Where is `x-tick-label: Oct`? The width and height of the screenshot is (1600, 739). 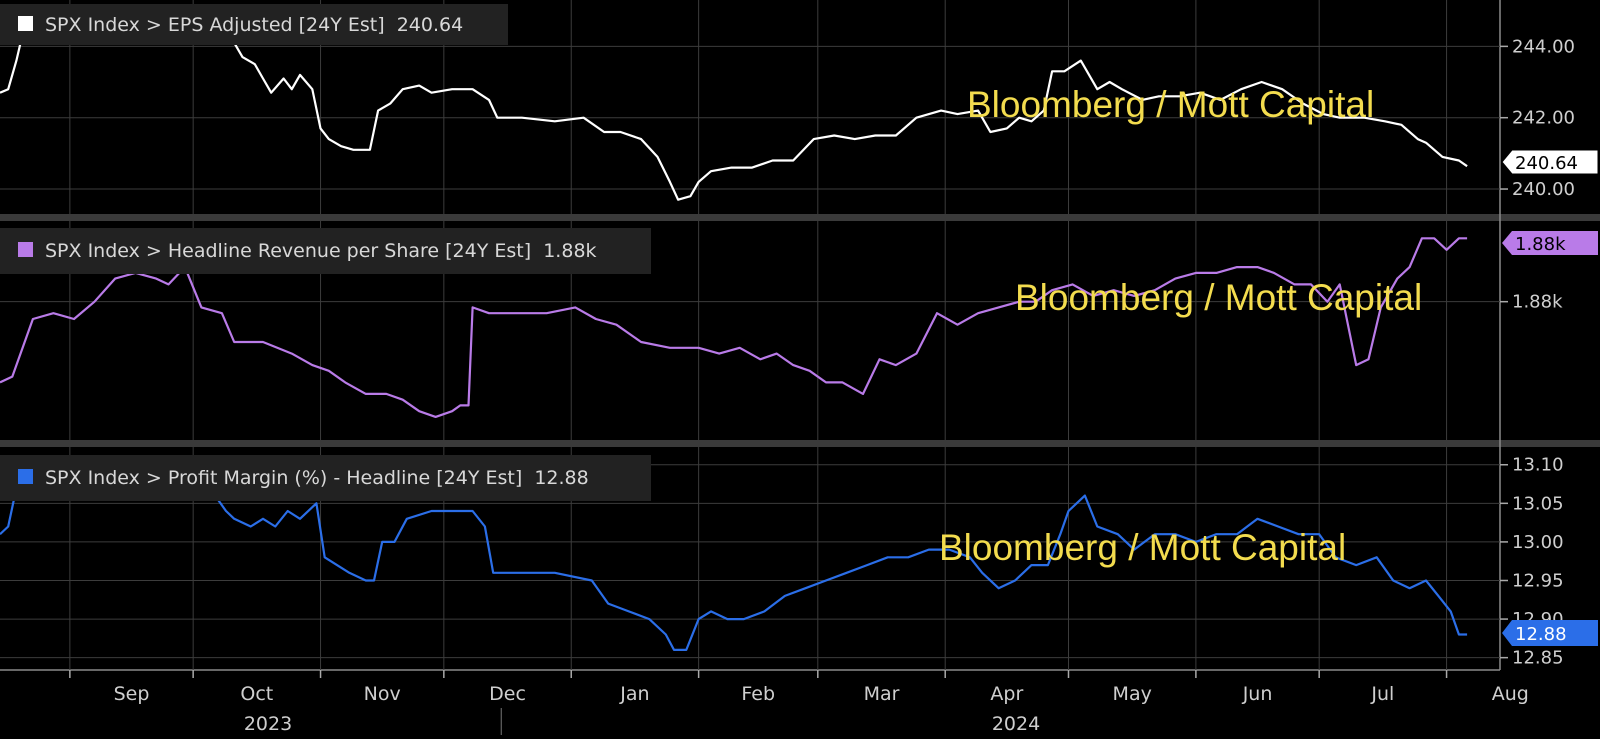 x-tick-label: Oct is located at coordinates (256, 694).